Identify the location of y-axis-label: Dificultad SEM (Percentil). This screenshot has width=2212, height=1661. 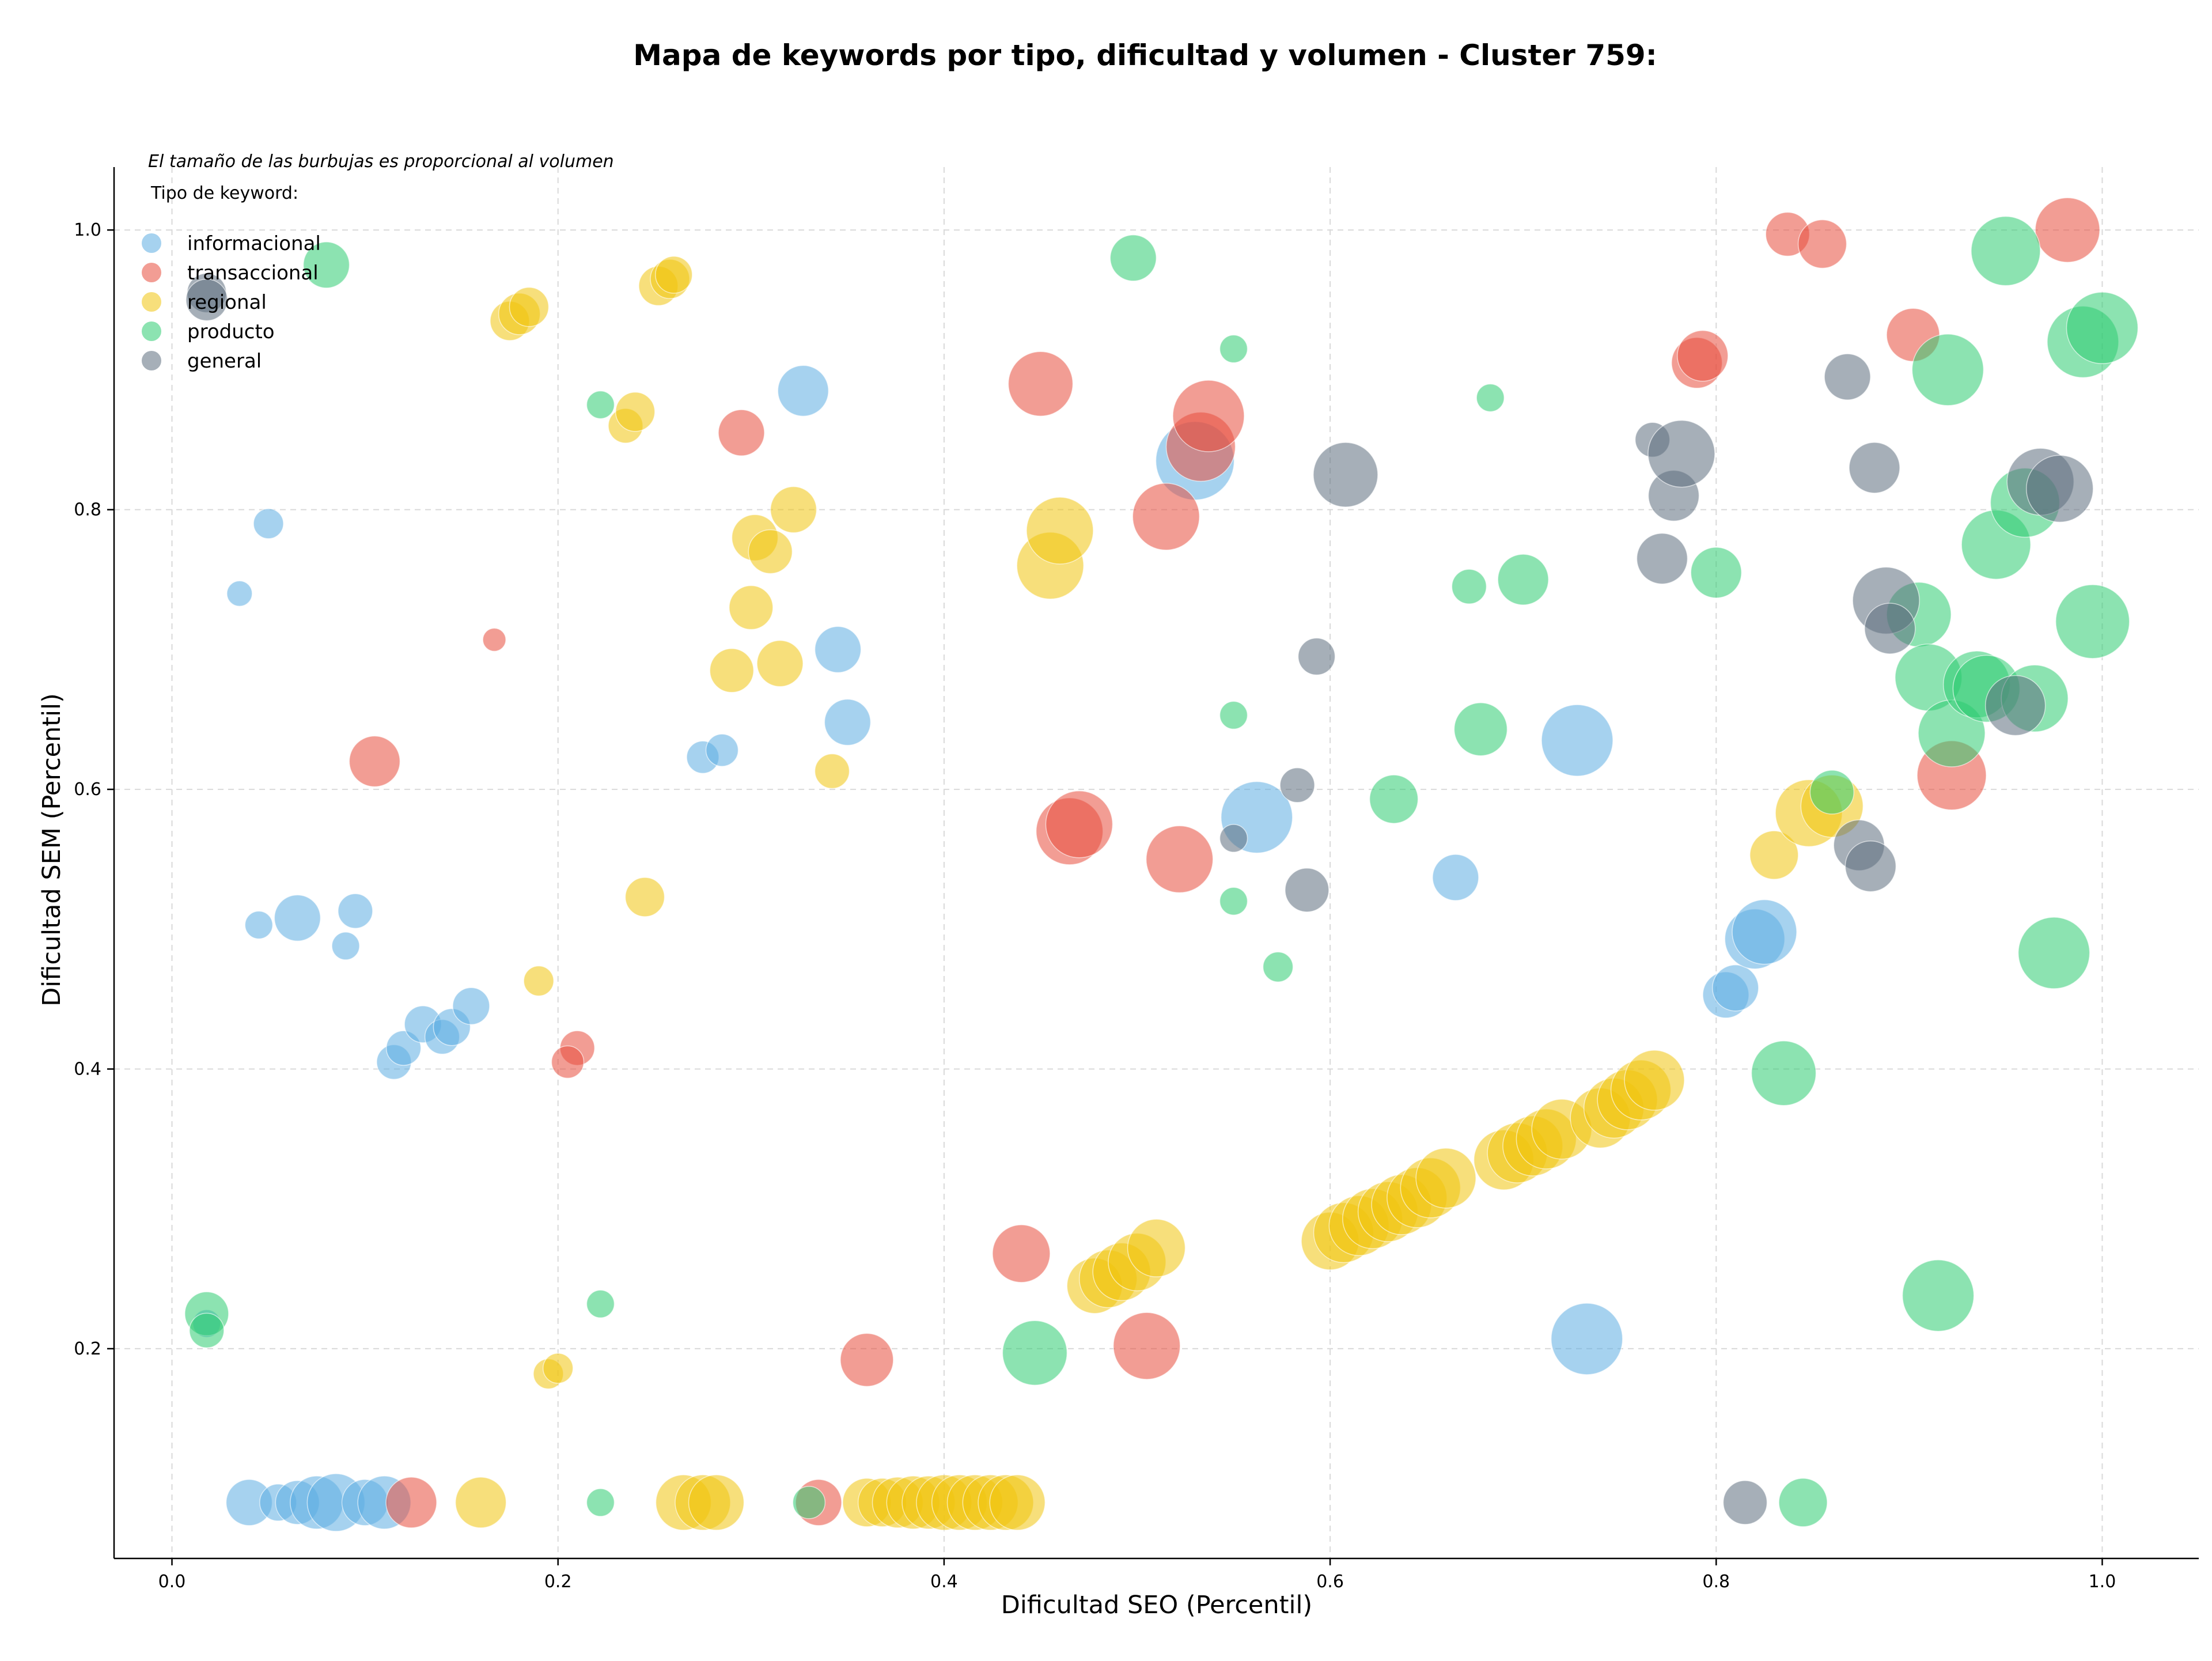
(51, 850).